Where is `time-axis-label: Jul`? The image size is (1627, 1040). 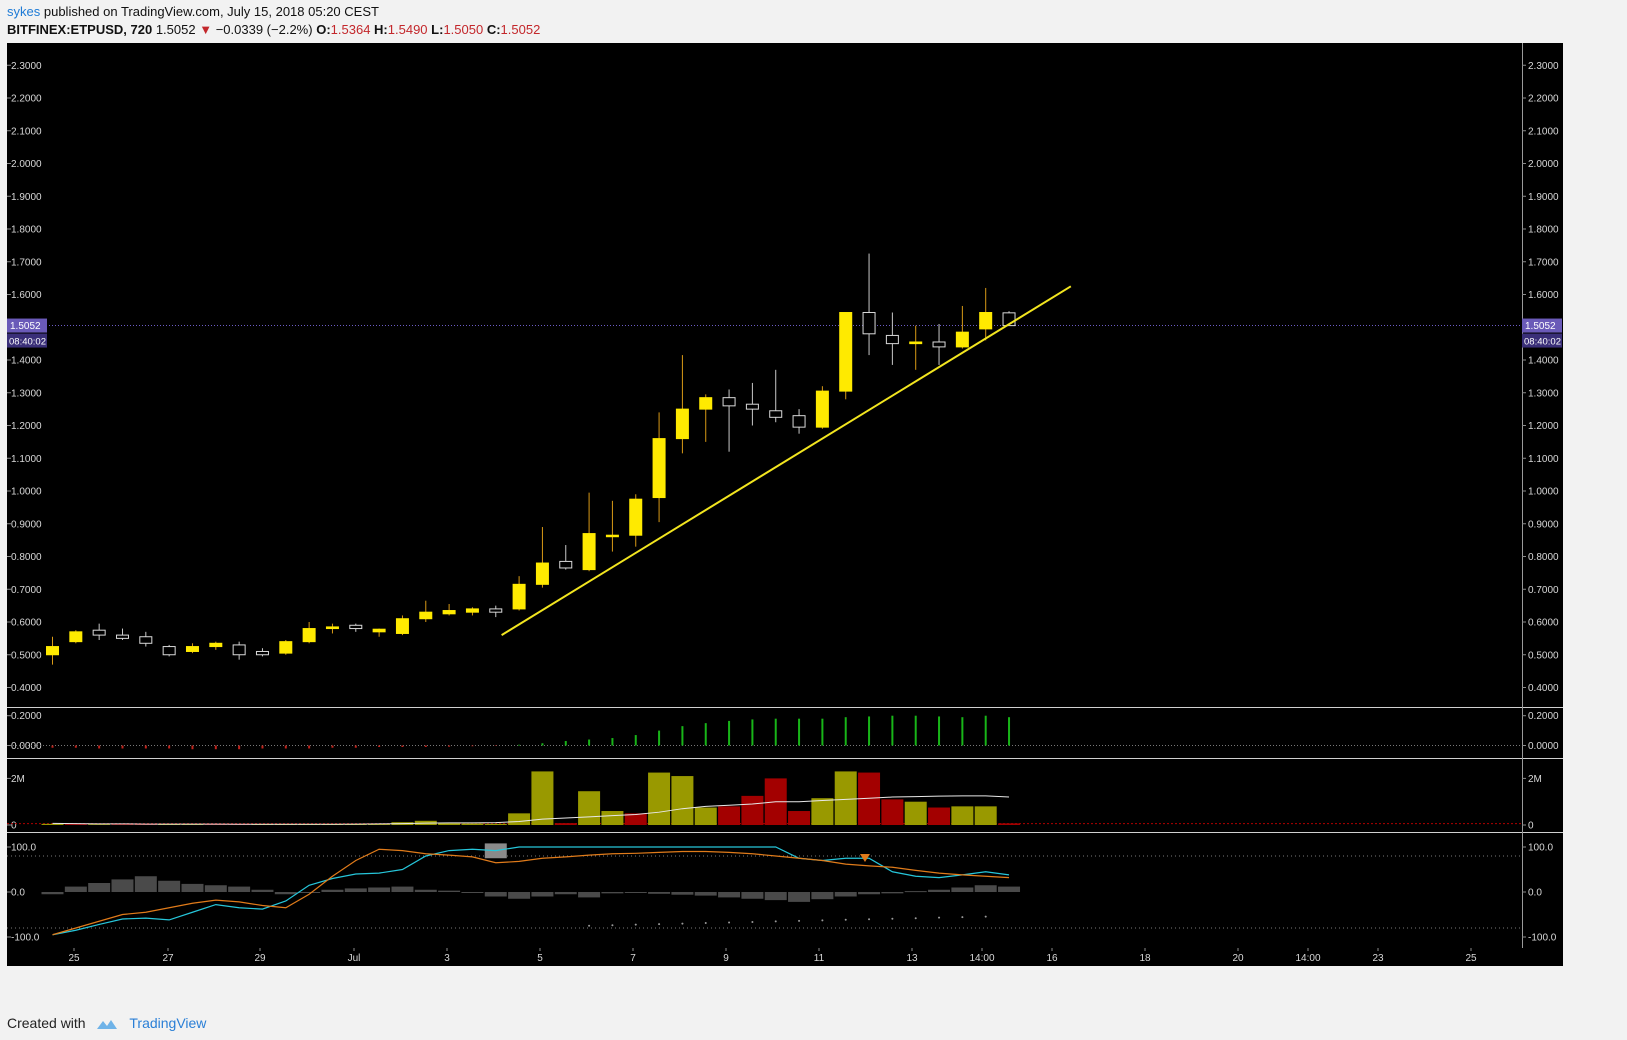
time-axis-label: Jul is located at coordinates (354, 958).